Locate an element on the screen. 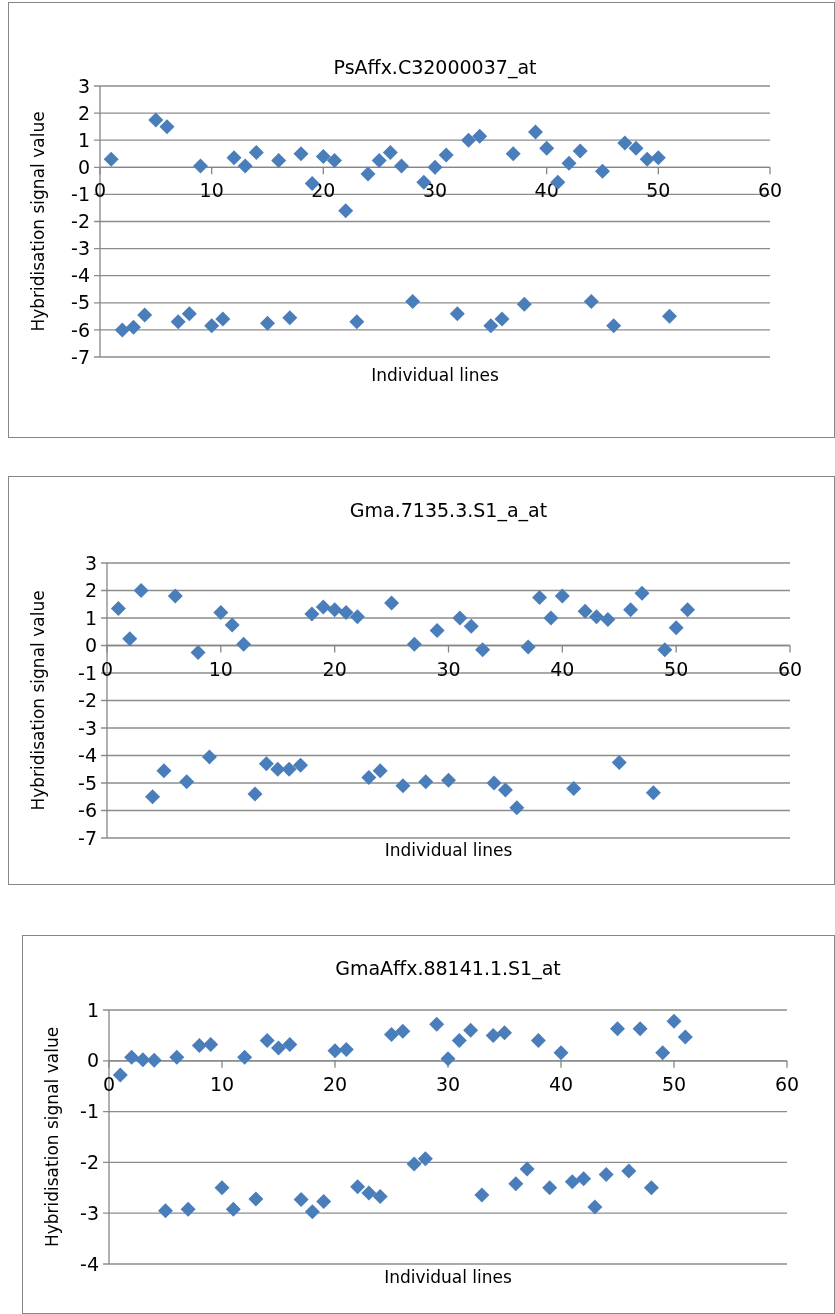 The image size is (835, 1314). chart-title: PsAffx.C32000037_at is located at coordinates (435, 67).